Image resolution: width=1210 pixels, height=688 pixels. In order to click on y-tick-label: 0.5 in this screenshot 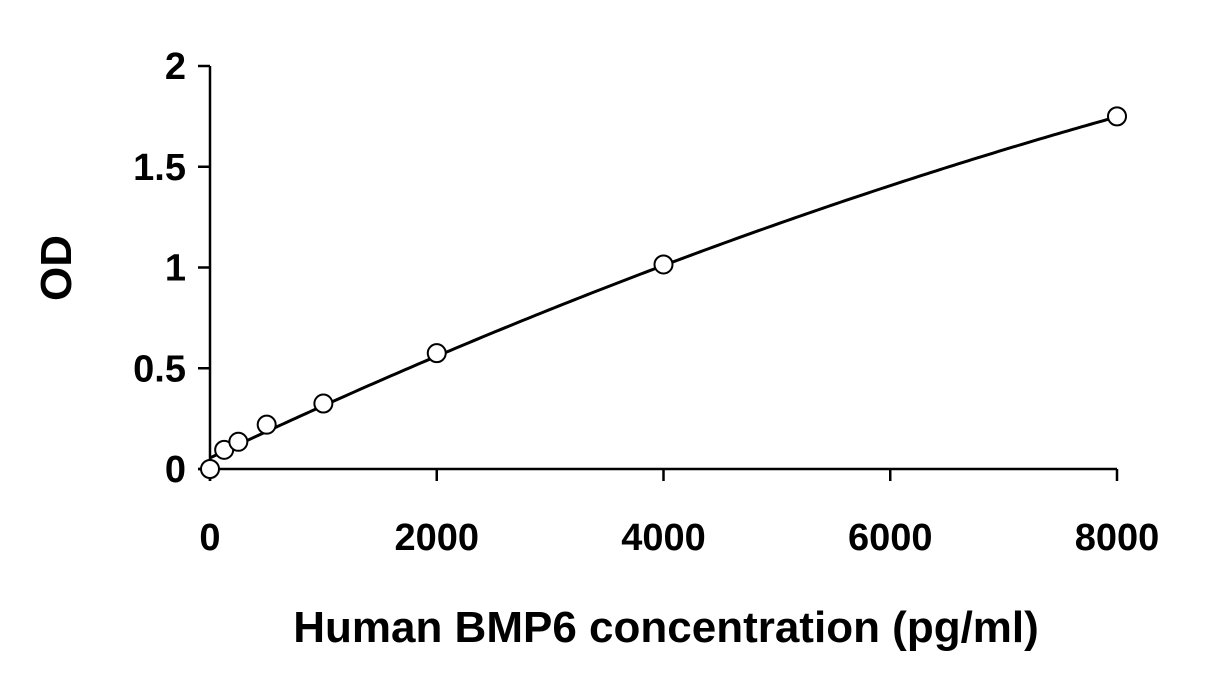, I will do `click(159, 369)`.